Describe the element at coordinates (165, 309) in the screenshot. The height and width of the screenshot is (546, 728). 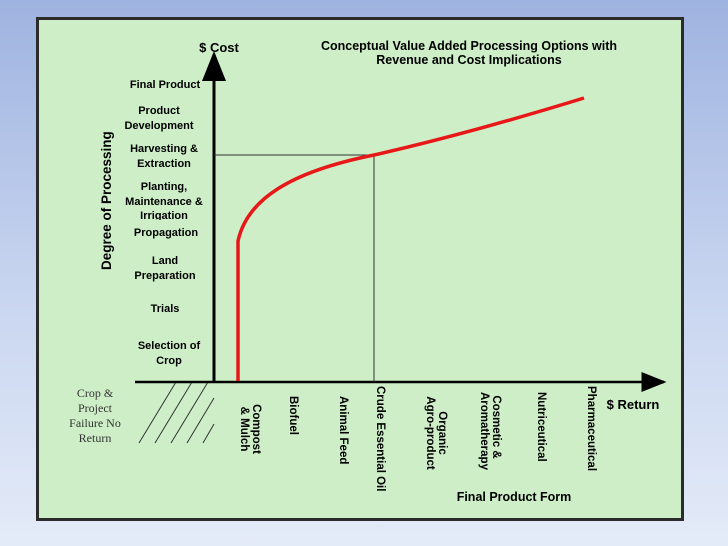
I see `stage-trials: Trials` at that location.